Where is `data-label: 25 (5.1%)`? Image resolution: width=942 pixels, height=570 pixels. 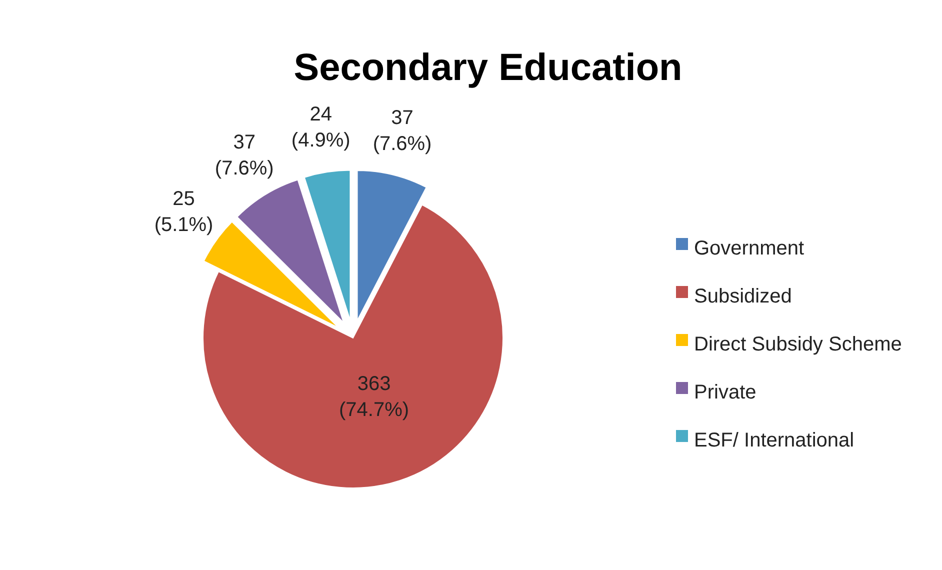 data-label: 25 (5.1%) is located at coordinates (184, 212).